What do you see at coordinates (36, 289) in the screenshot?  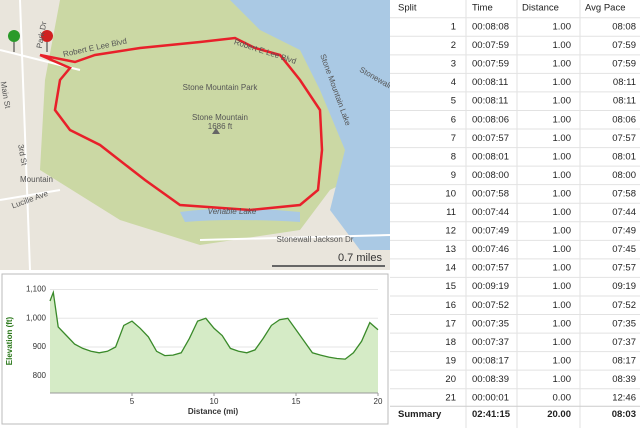 I see `y-tick-label: 1,100` at bounding box center [36, 289].